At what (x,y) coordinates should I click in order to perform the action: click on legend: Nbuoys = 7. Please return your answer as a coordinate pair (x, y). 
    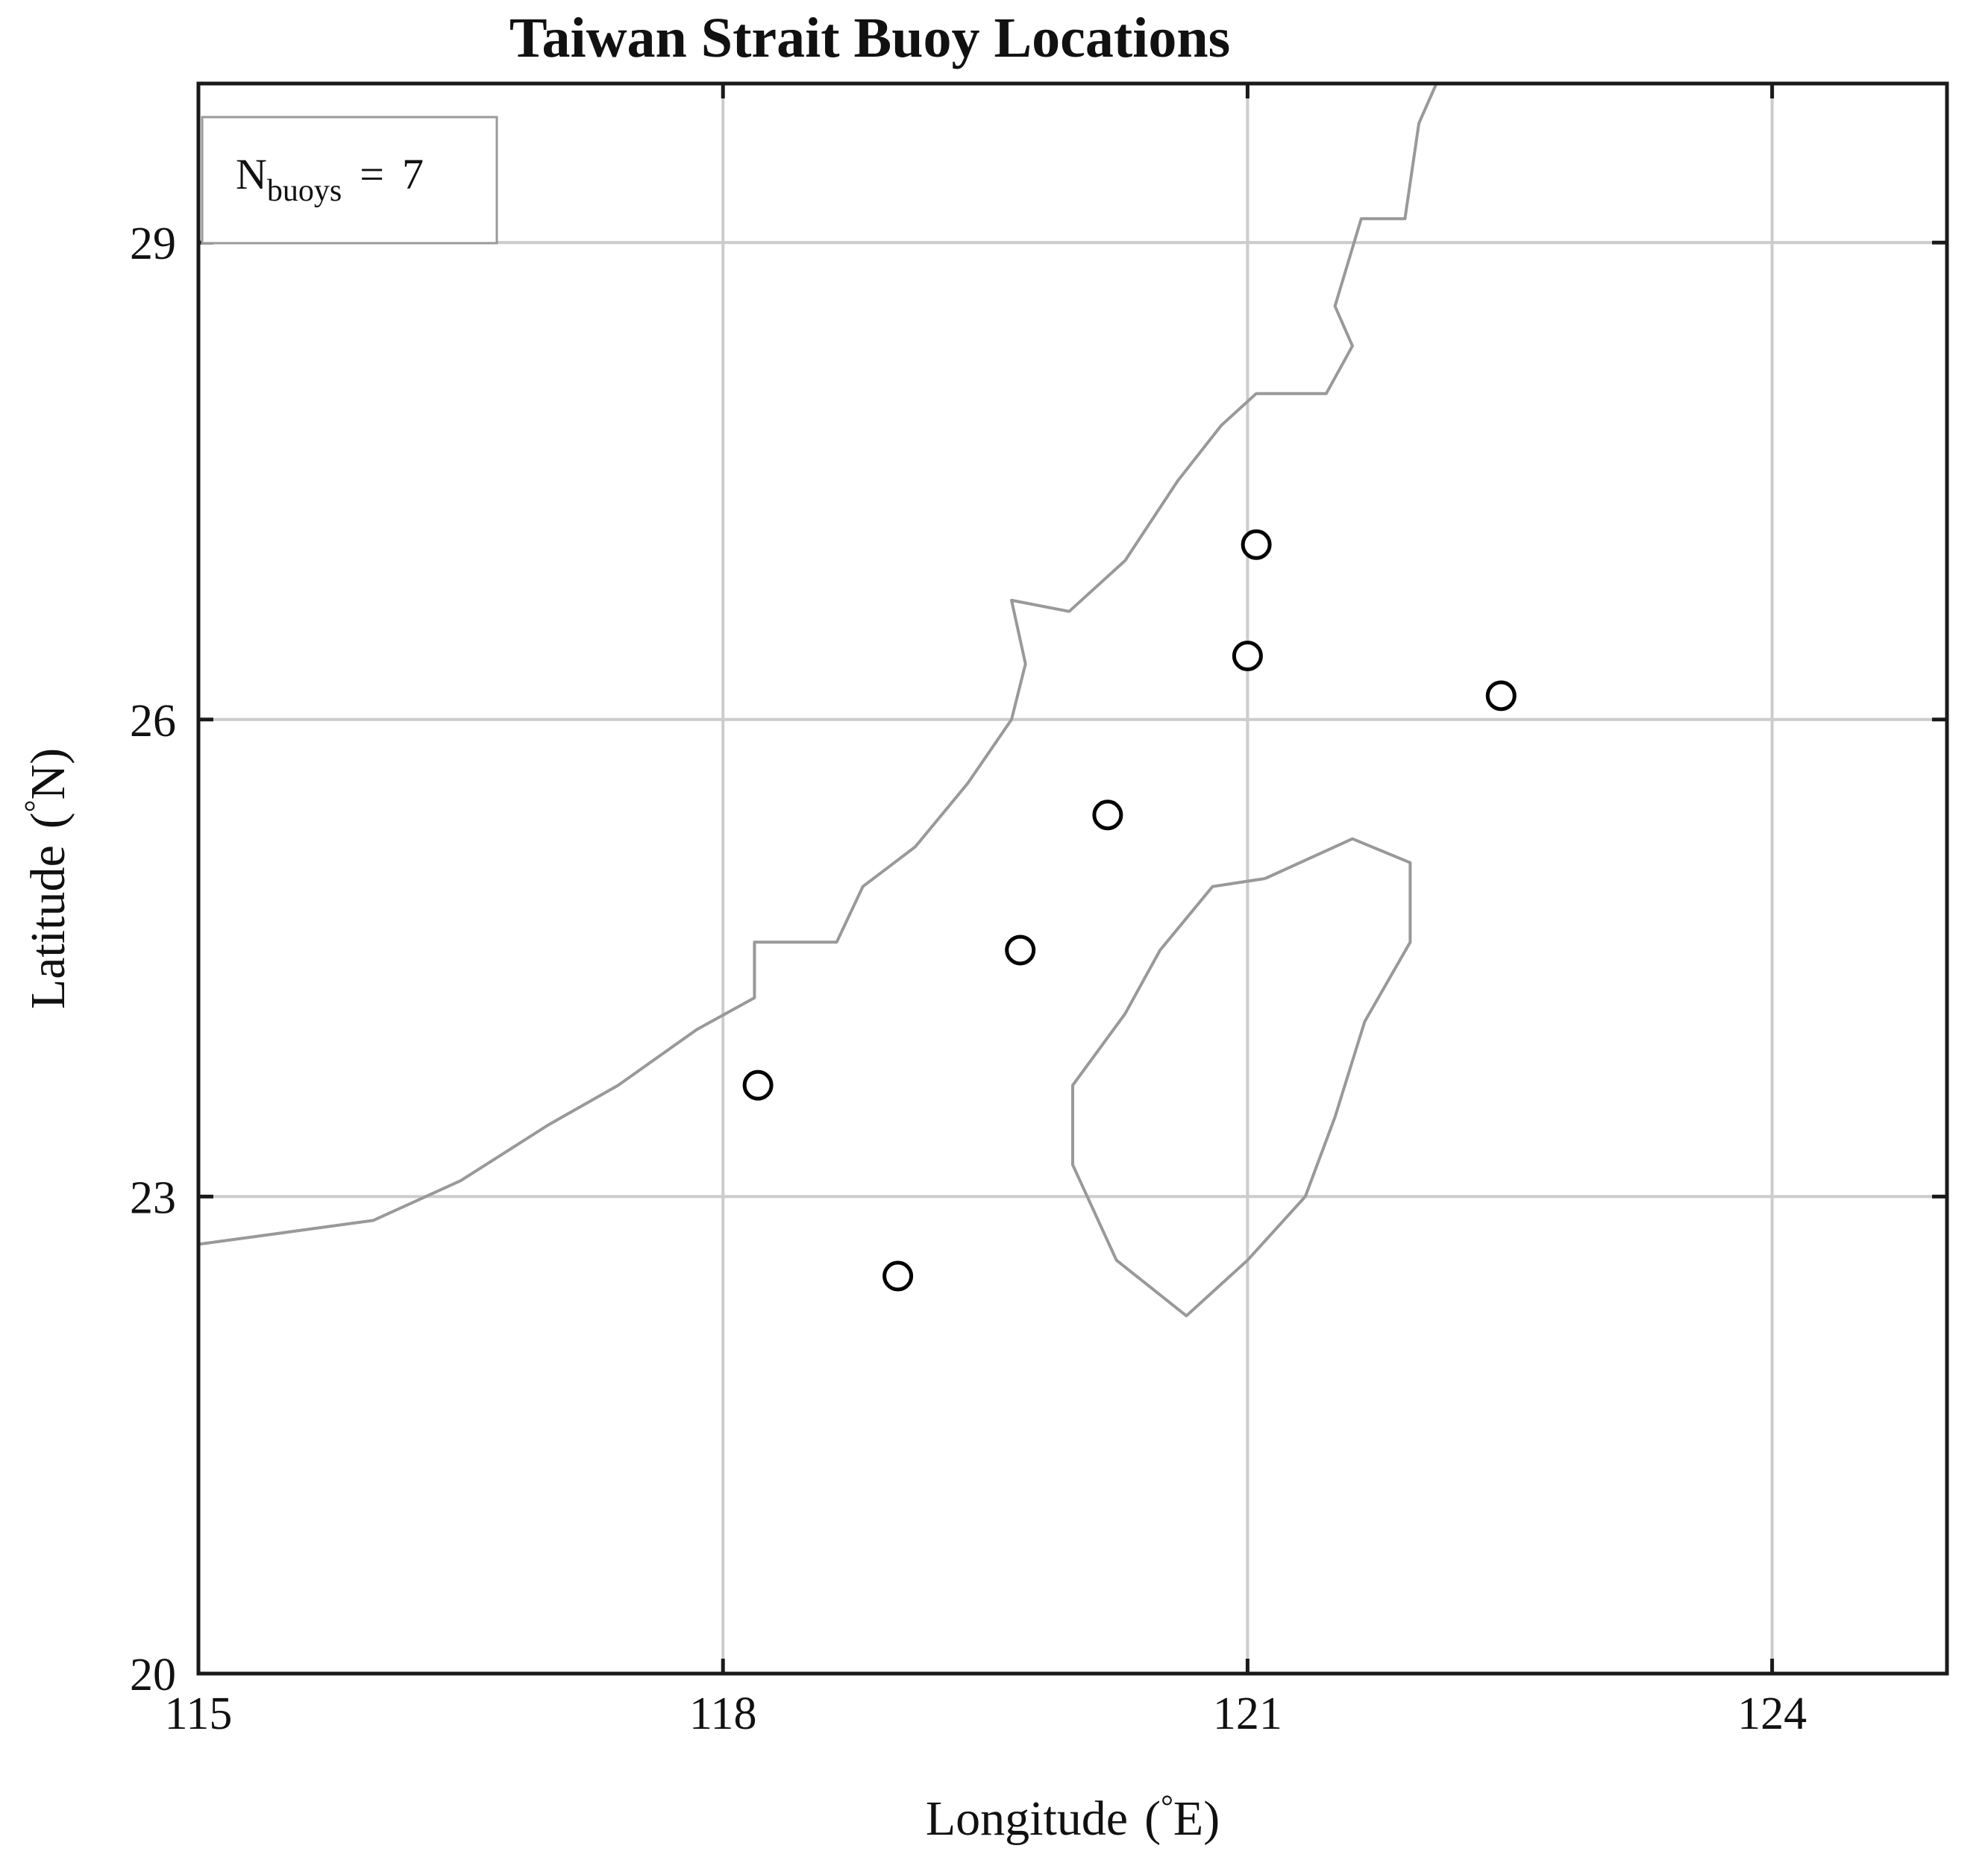
    Looking at the image, I should click on (349, 180).